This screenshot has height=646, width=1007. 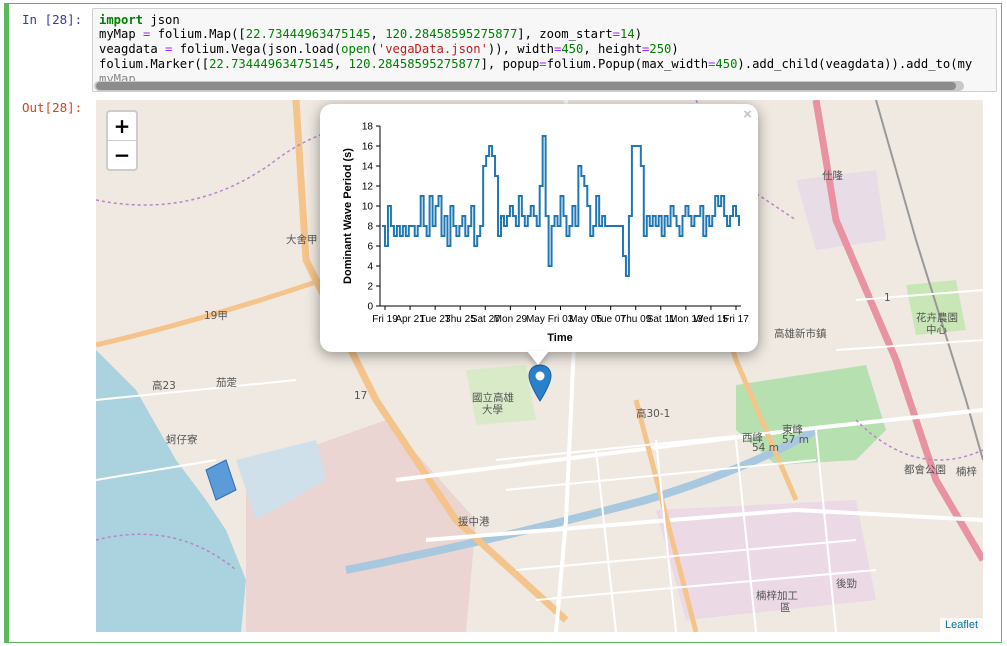 What do you see at coordinates (777, 596) in the screenshot?
I see `map-label: 楠梓加工` at bounding box center [777, 596].